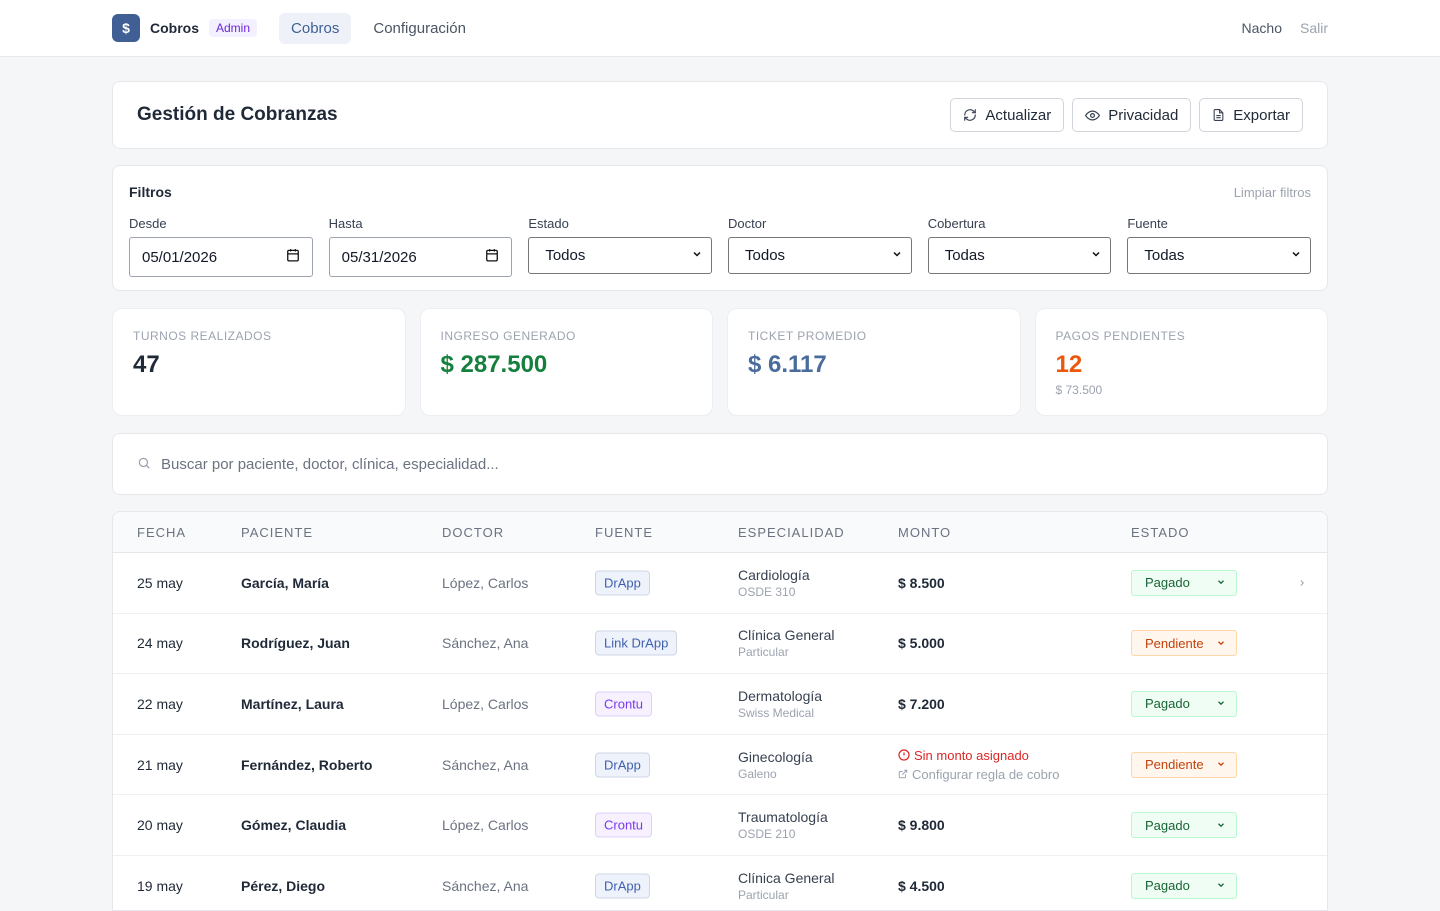  Describe the element at coordinates (775, 756) in the screenshot. I see `specialty-name: Ginecología` at that location.